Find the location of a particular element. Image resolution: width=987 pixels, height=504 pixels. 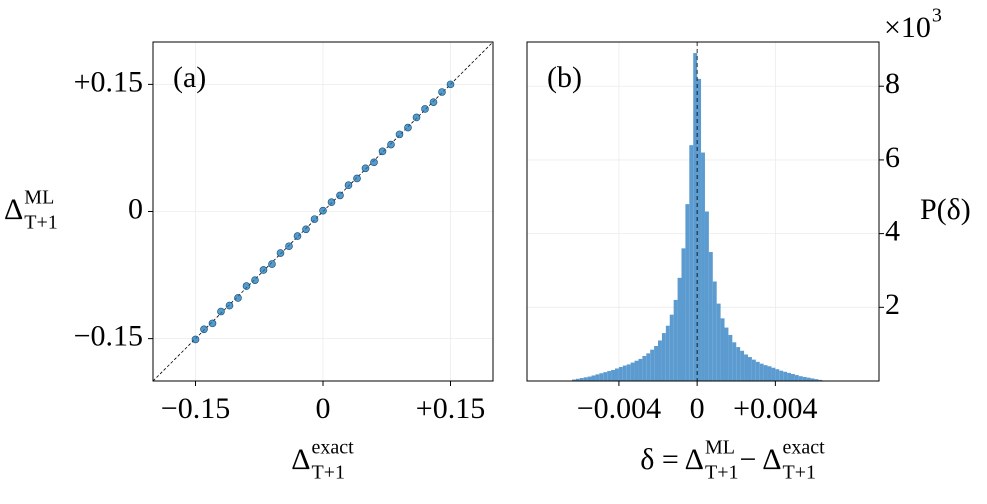

y-tick-label: +0.15 is located at coordinates (108, 81).